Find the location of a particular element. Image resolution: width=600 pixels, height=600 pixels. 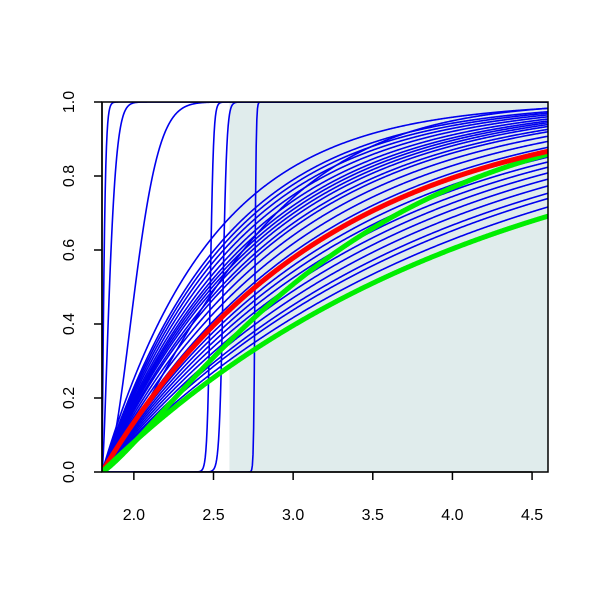

y-axis: 0.0 0.2 0.4 0.6 0.8 1.0 is located at coordinates (82, 287).